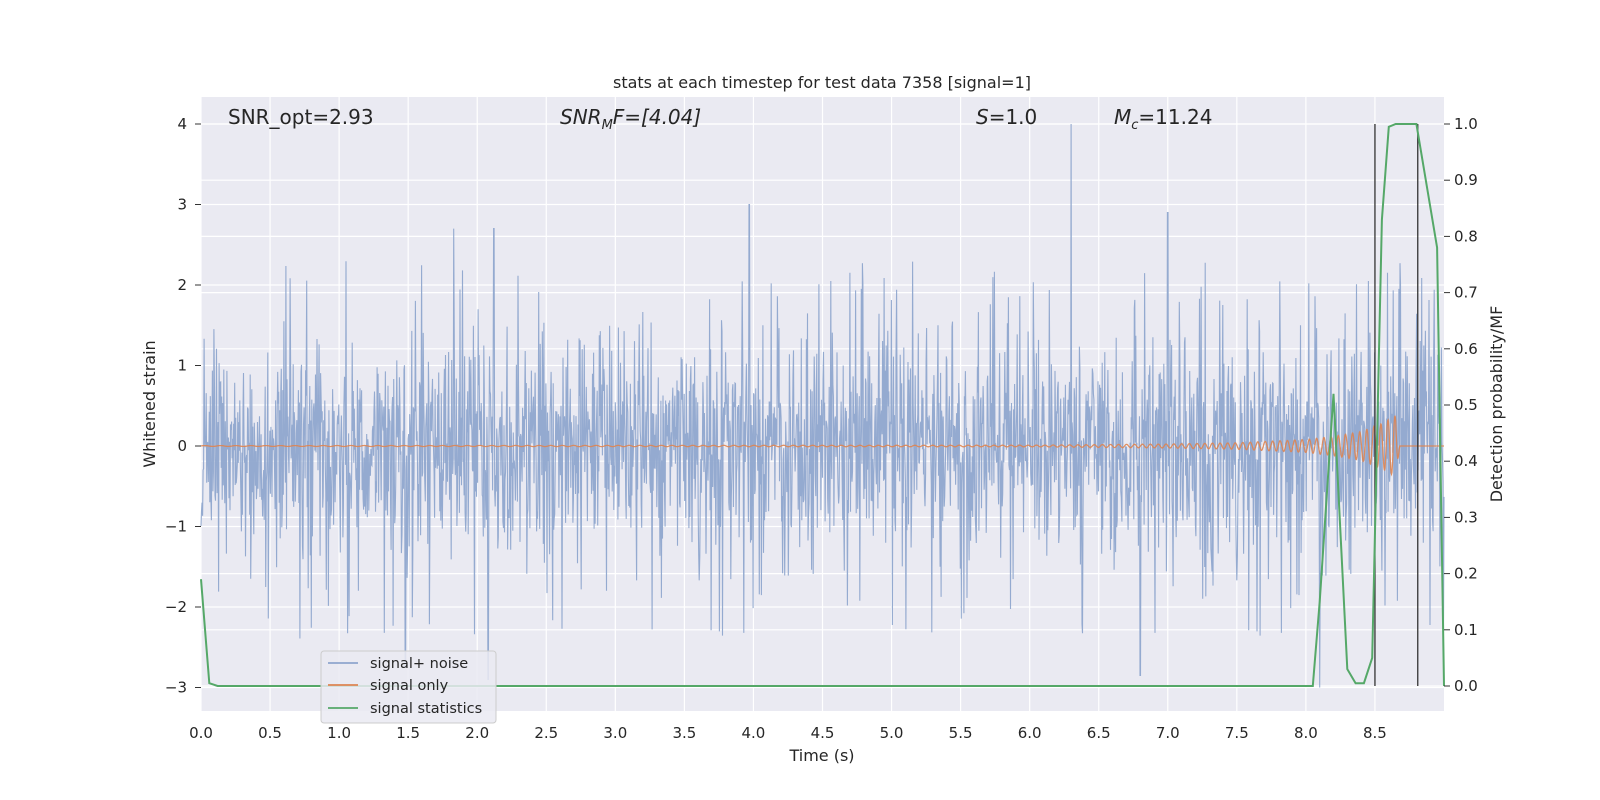 This screenshot has height=800, width=1600. I want to click on y-right-axis-label: Detection probability/MF, so click(1496, 404).